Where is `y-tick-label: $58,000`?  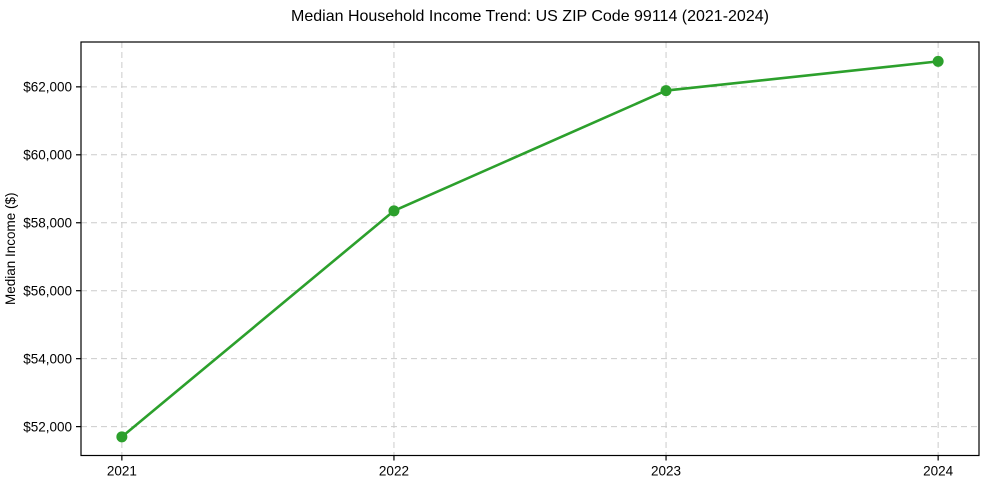
y-tick-label: $58,000 is located at coordinates (47, 223).